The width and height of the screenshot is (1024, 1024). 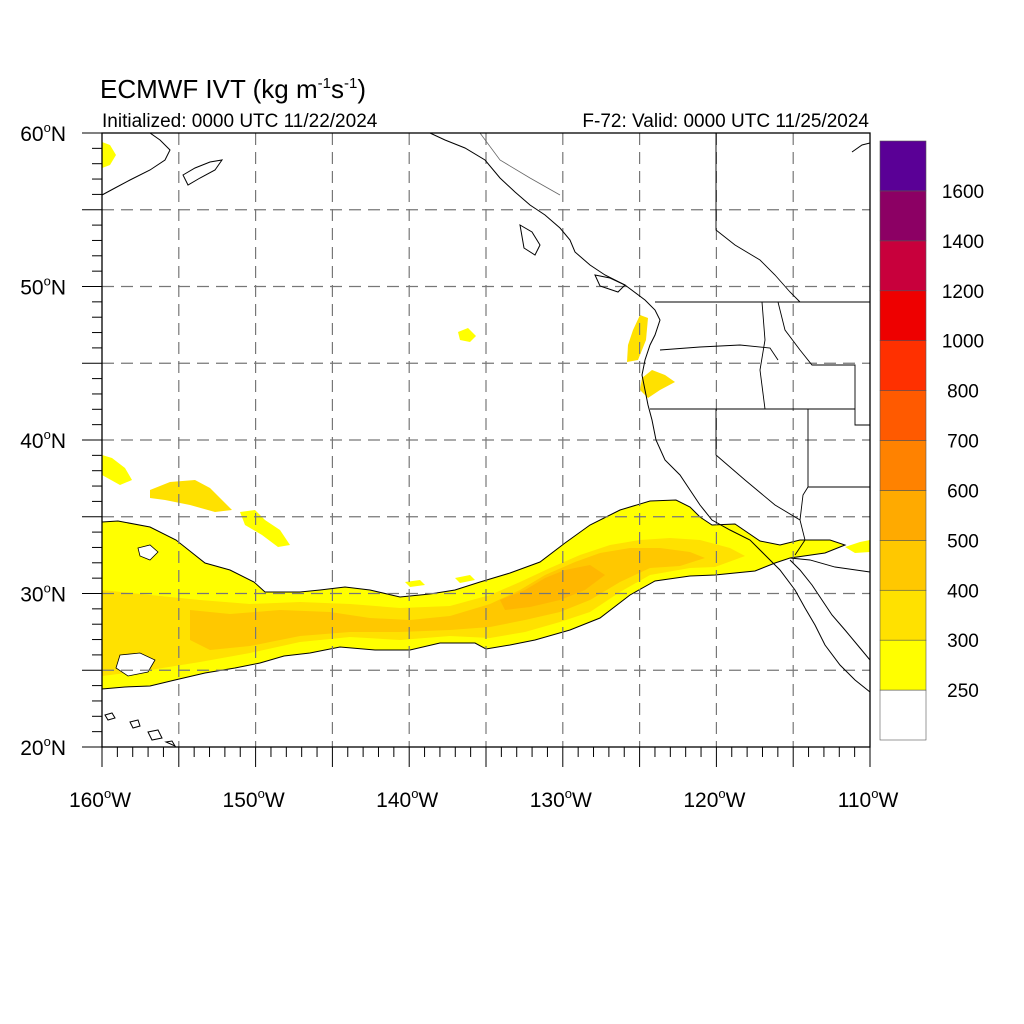 I want to click on ivt-patch-c, so click(x=265, y=528).